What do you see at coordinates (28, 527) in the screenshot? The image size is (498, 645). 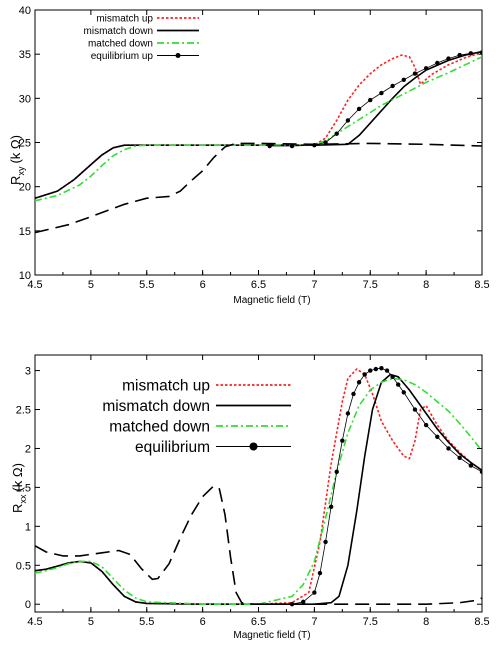 I see `y-tick-label: 1` at bounding box center [28, 527].